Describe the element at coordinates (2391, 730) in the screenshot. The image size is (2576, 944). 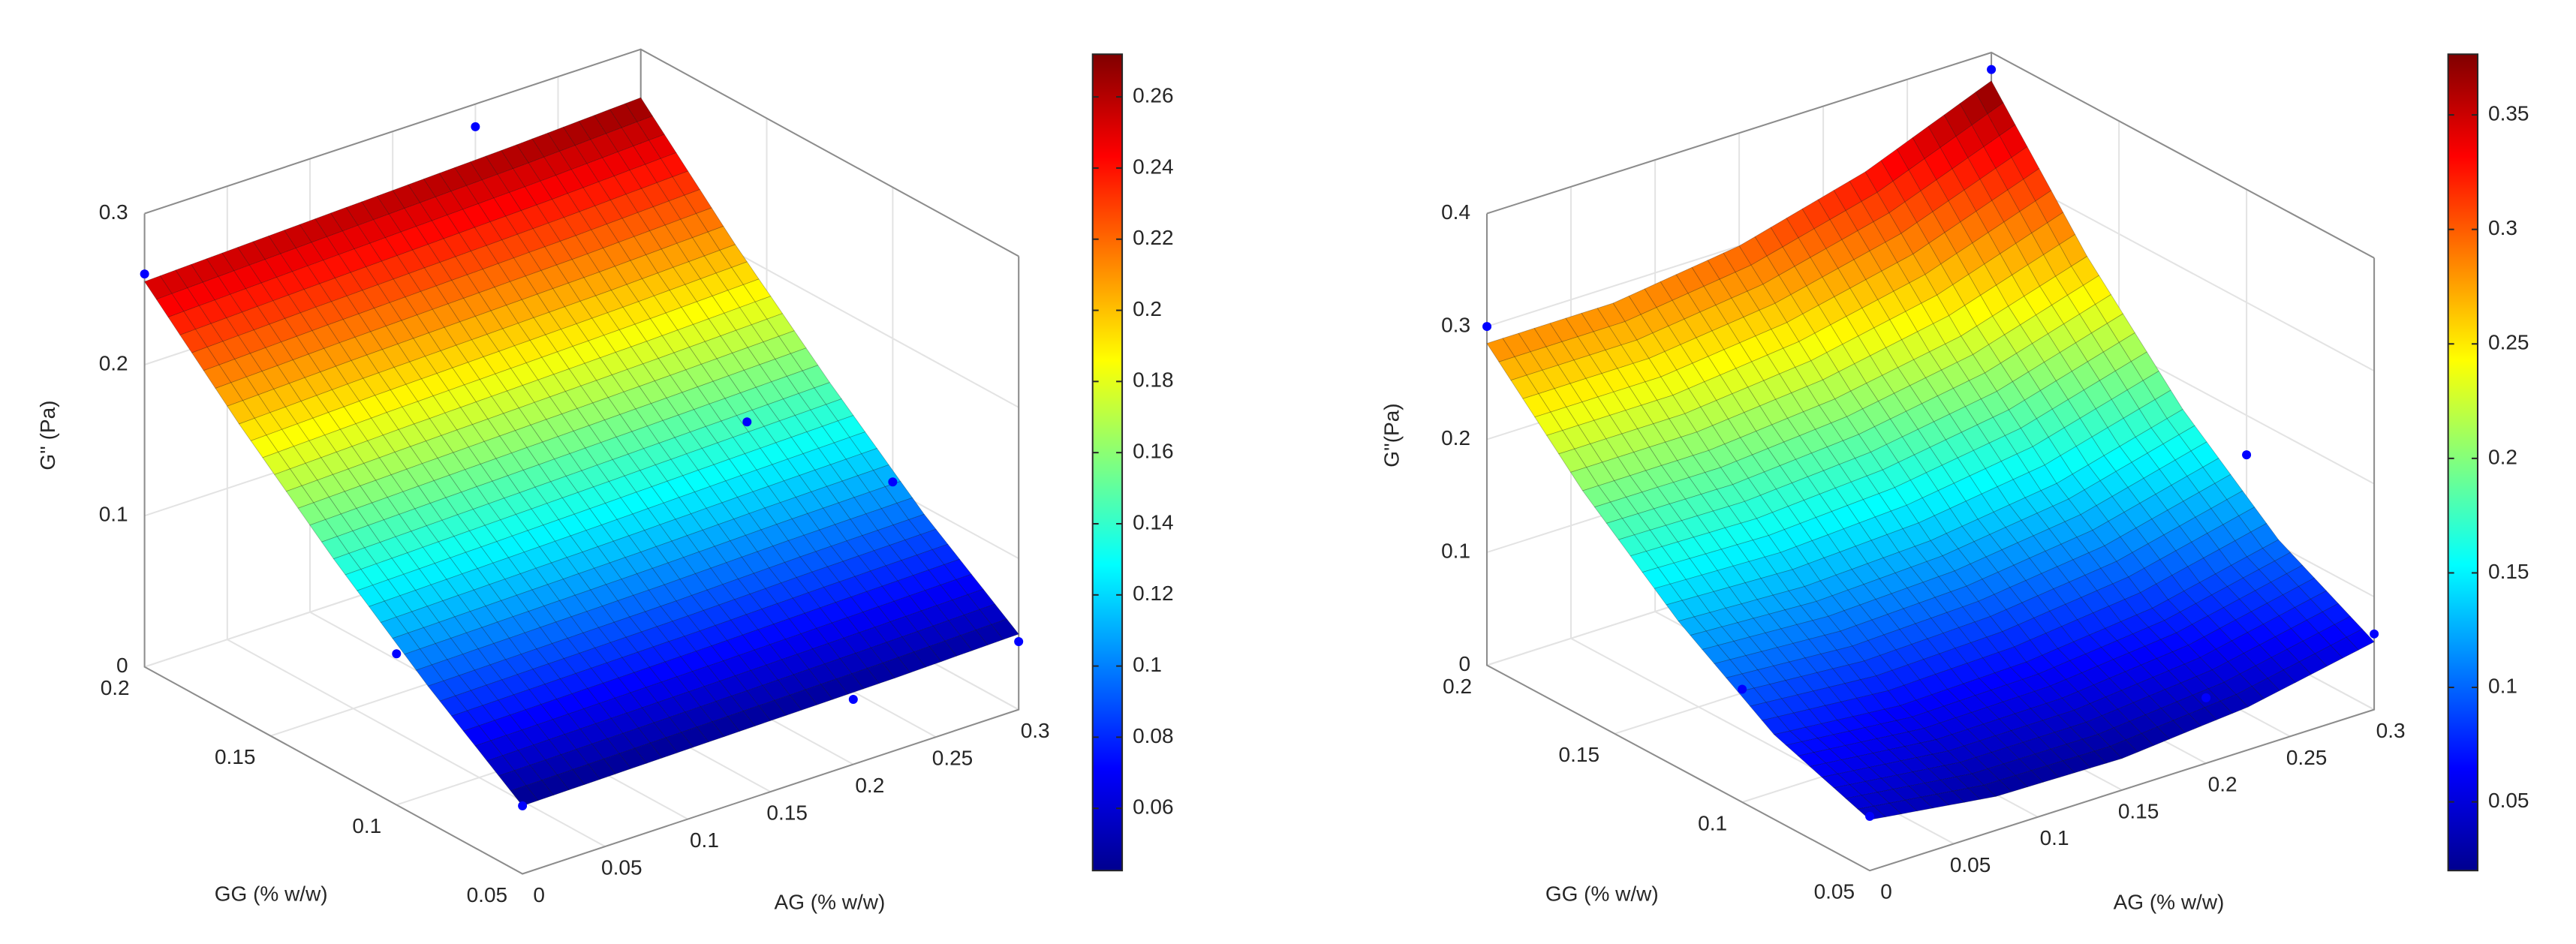
I see `x-tick-label: 0.3` at that location.